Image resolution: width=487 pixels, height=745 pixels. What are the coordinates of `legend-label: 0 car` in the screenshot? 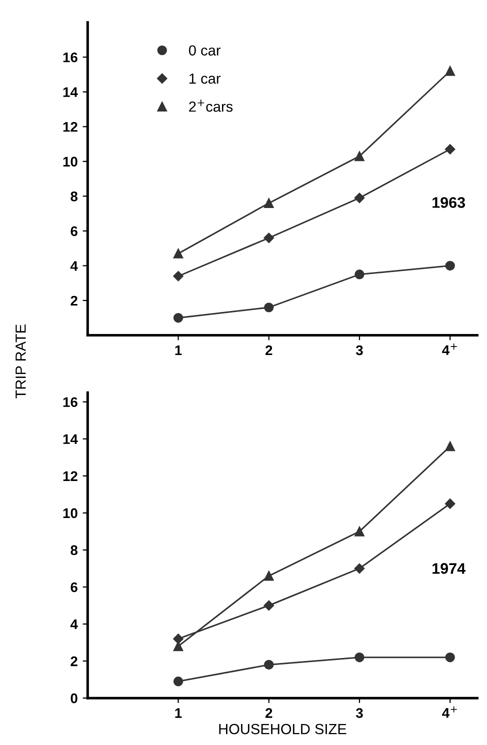 It's located at (204, 50).